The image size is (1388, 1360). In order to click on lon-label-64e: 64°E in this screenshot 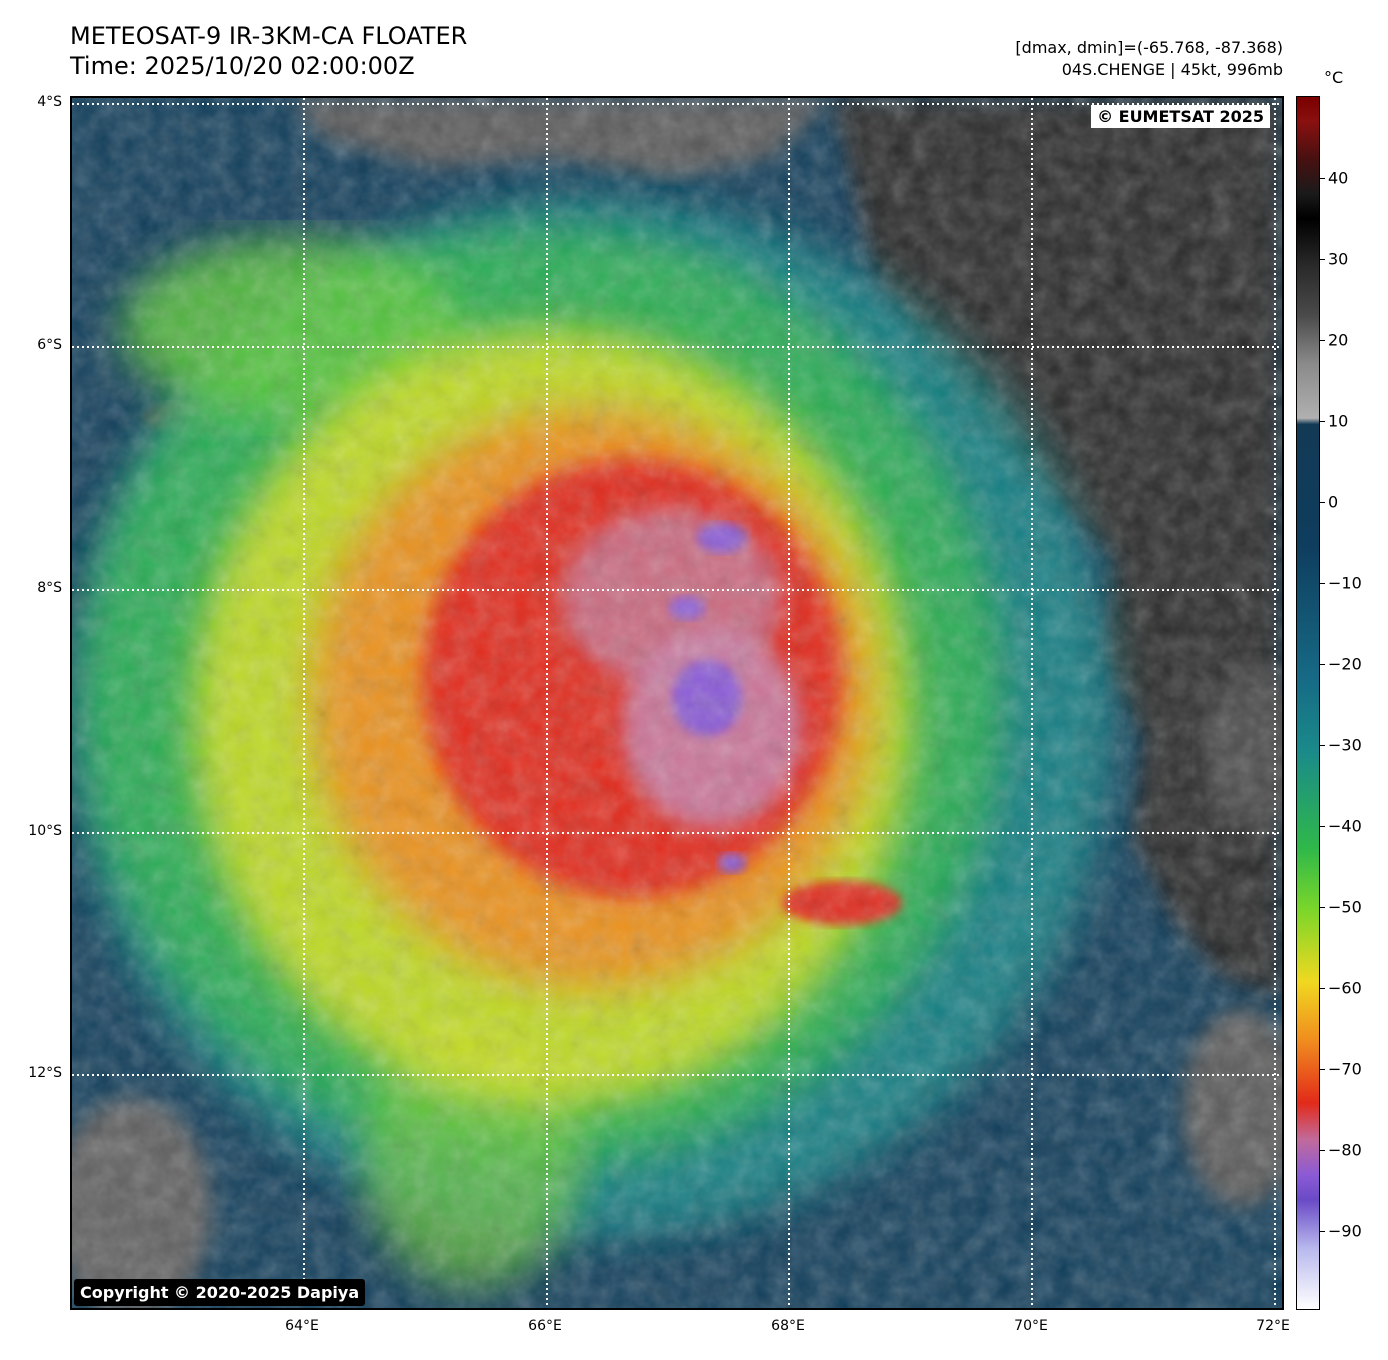, I will do `click(302, 1326)`.